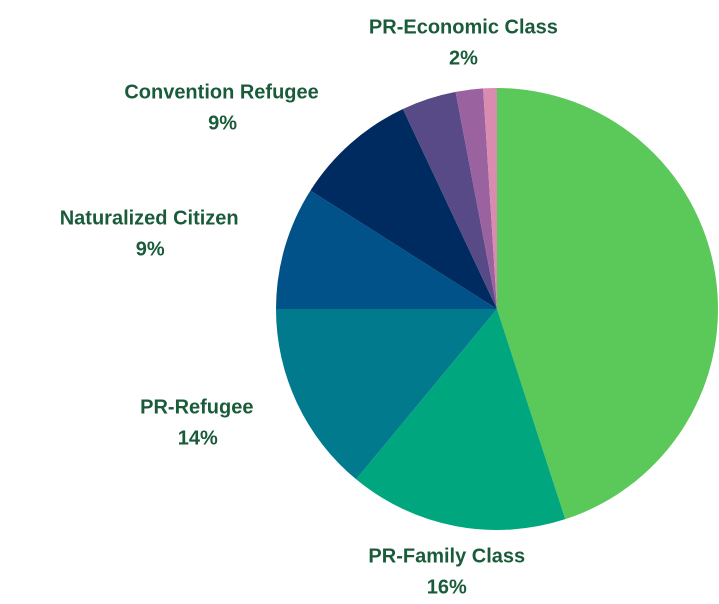  What do you see at coordinates (447, 588) in the screenshot?
I see `slice-value: 16%` at bounding box center [447, 588].